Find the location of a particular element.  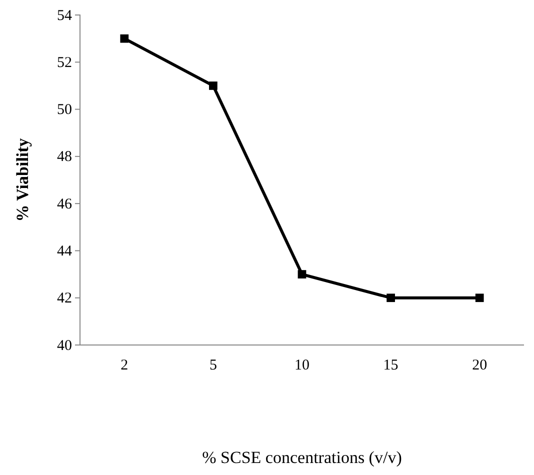

y-tick-label: 50 is located at coordinates (64, 110).